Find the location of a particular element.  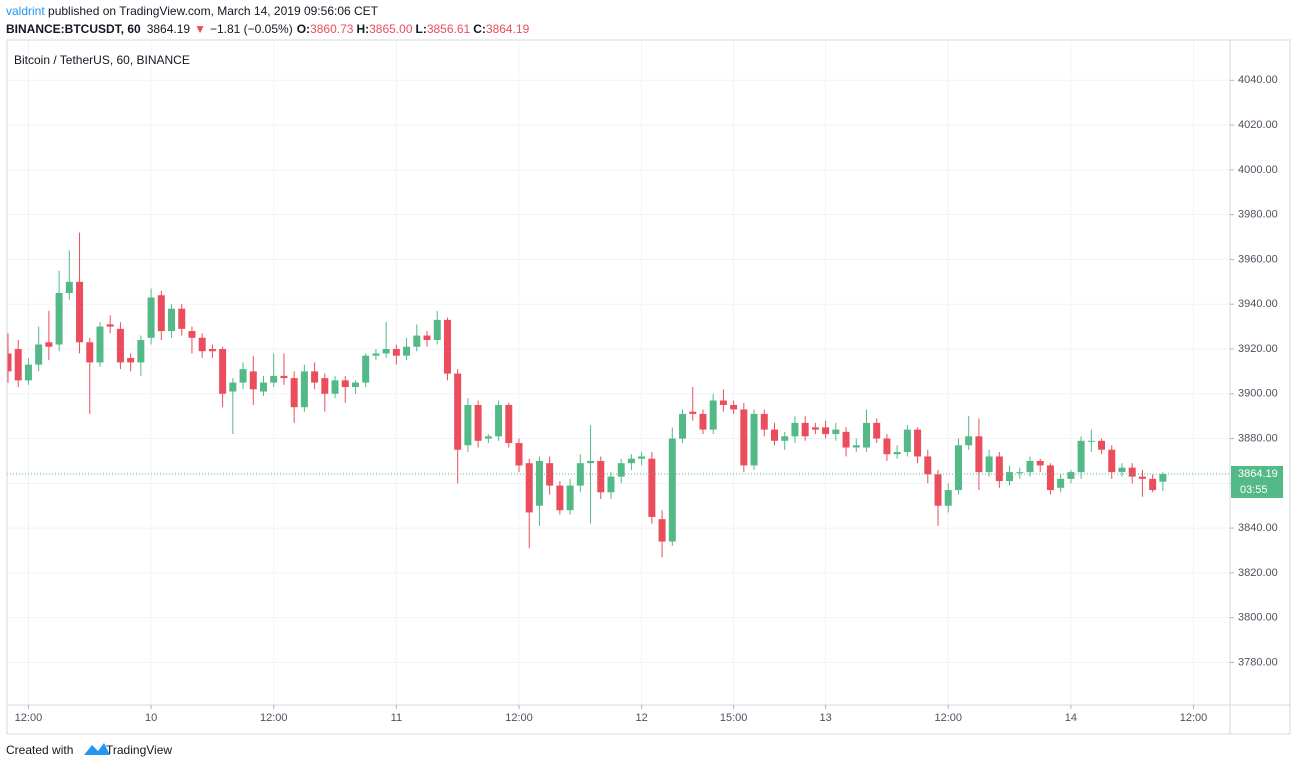

change: −1.81 (−0.05%) is located at coordinates (251, 29).